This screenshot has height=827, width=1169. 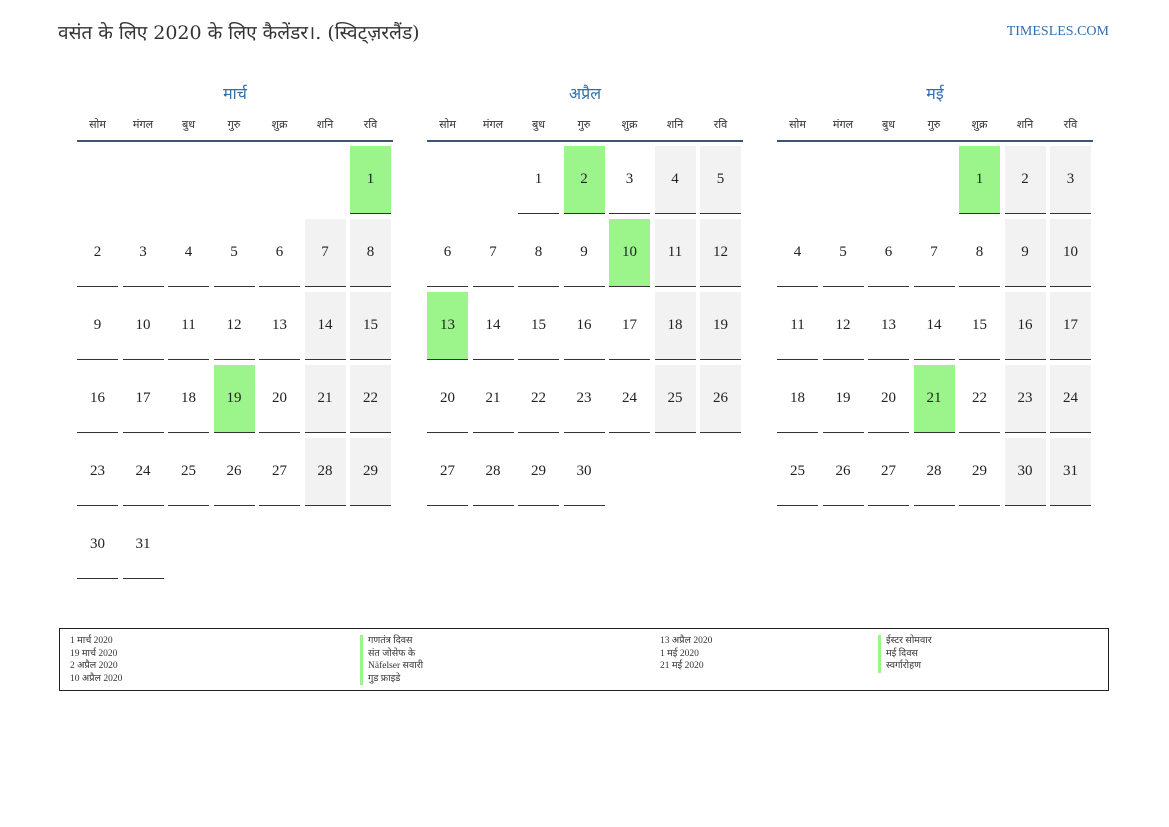 I want to click on holiday-day-cell: 21, so click(x=934, y=399).